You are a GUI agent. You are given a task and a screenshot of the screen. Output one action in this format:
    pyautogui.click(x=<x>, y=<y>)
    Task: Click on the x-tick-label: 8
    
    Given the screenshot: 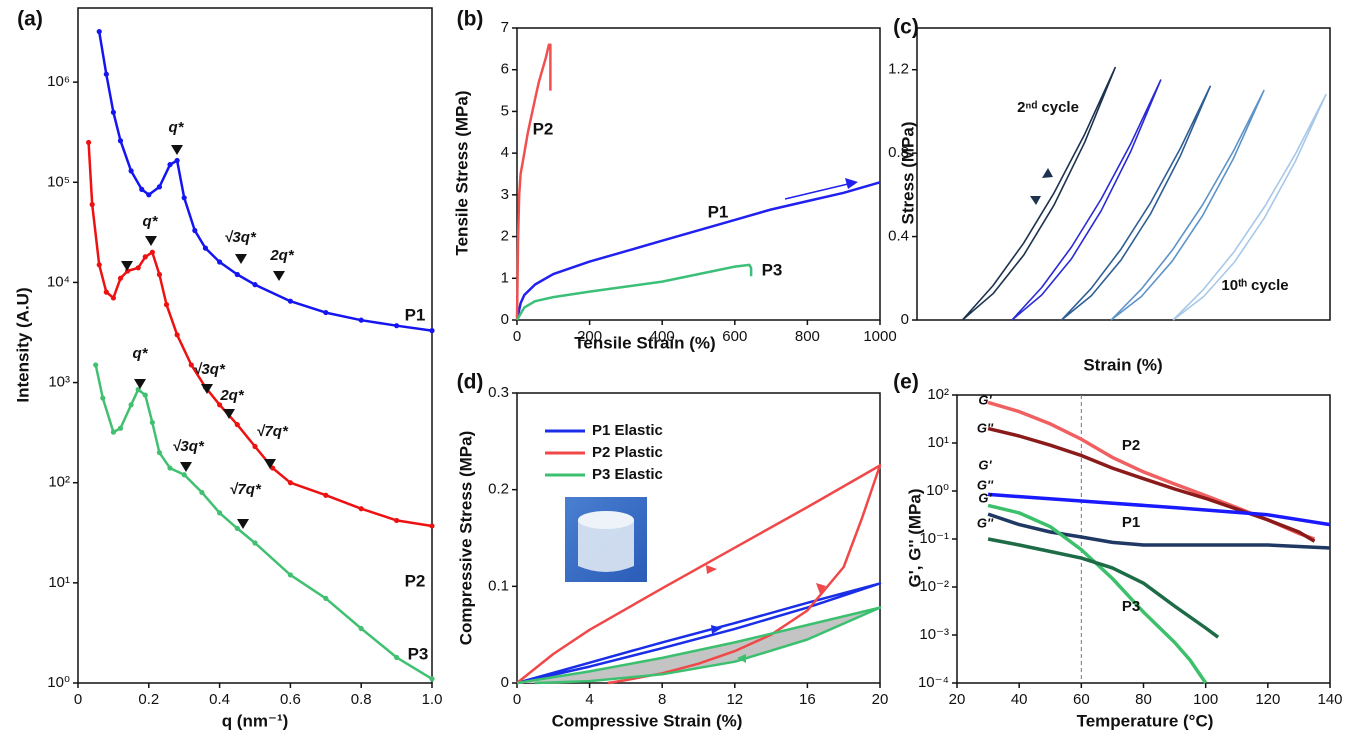 What is the action you would take?
    pyautogui.click(x=662, y=699)
    